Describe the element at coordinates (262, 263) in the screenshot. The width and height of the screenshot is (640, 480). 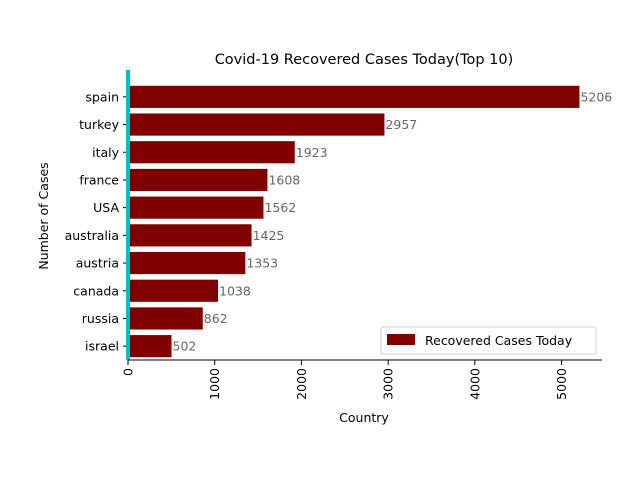
I see `data-label-austria: 1353` at that location.